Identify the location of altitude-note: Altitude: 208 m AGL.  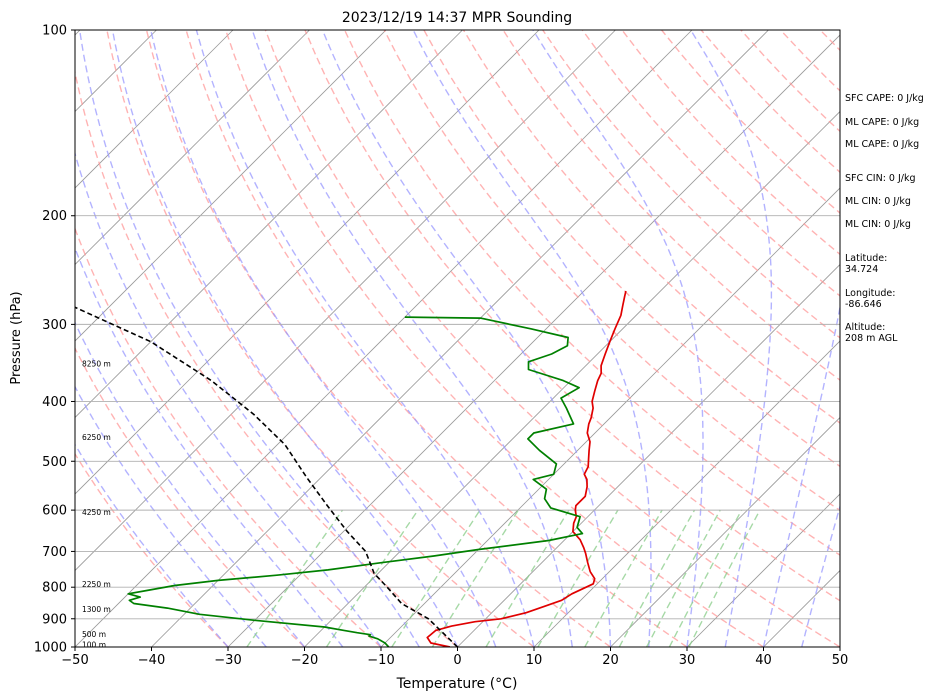
(871, 333).